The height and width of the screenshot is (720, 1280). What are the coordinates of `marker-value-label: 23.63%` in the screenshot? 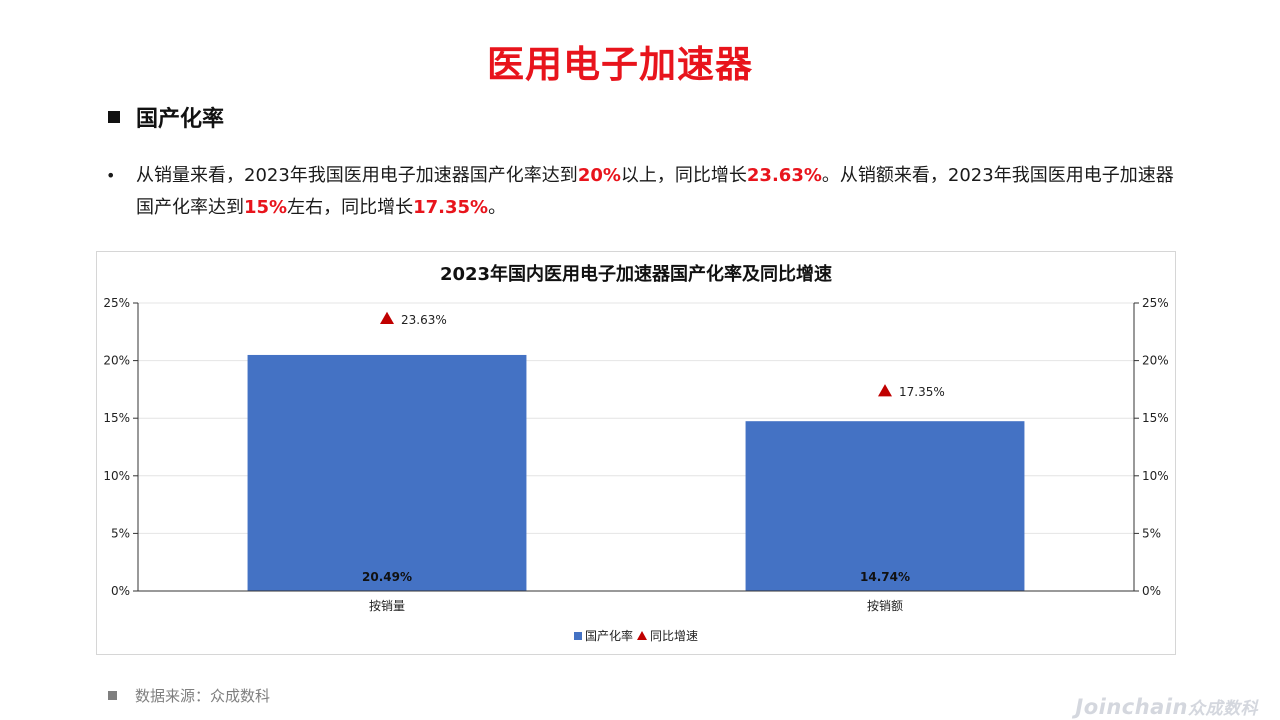 It's located at (424, 320).